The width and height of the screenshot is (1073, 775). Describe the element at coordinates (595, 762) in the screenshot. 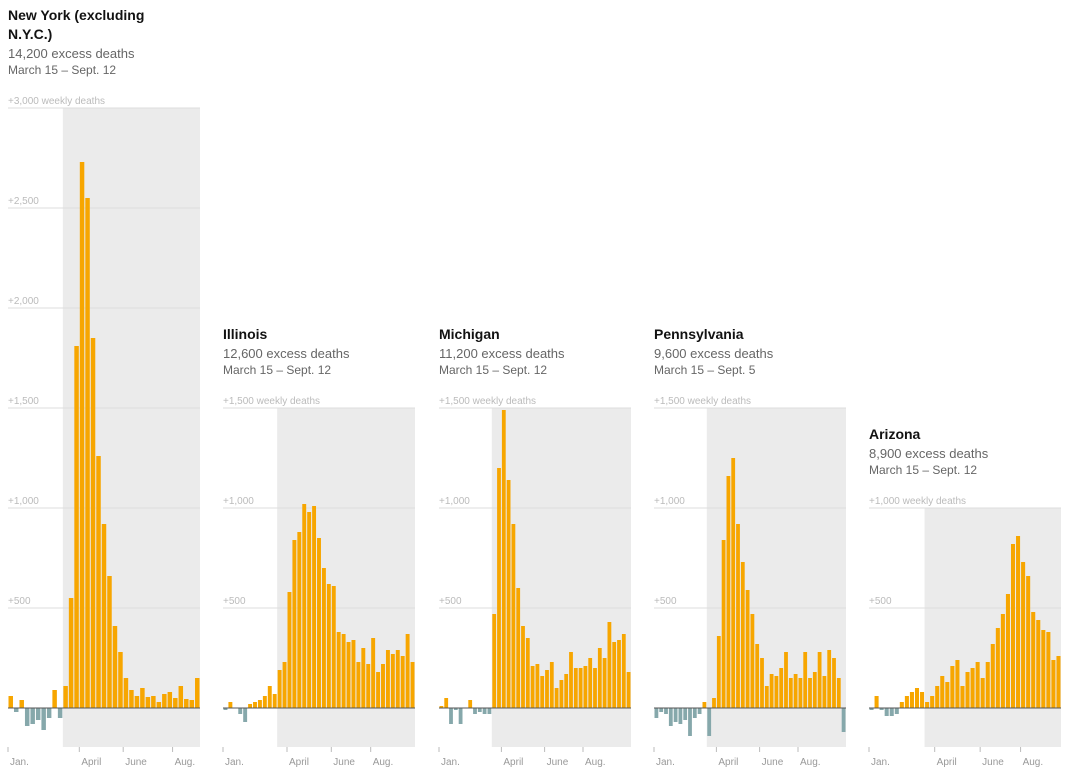

I see `x-tick-label: Aug.` at that location.